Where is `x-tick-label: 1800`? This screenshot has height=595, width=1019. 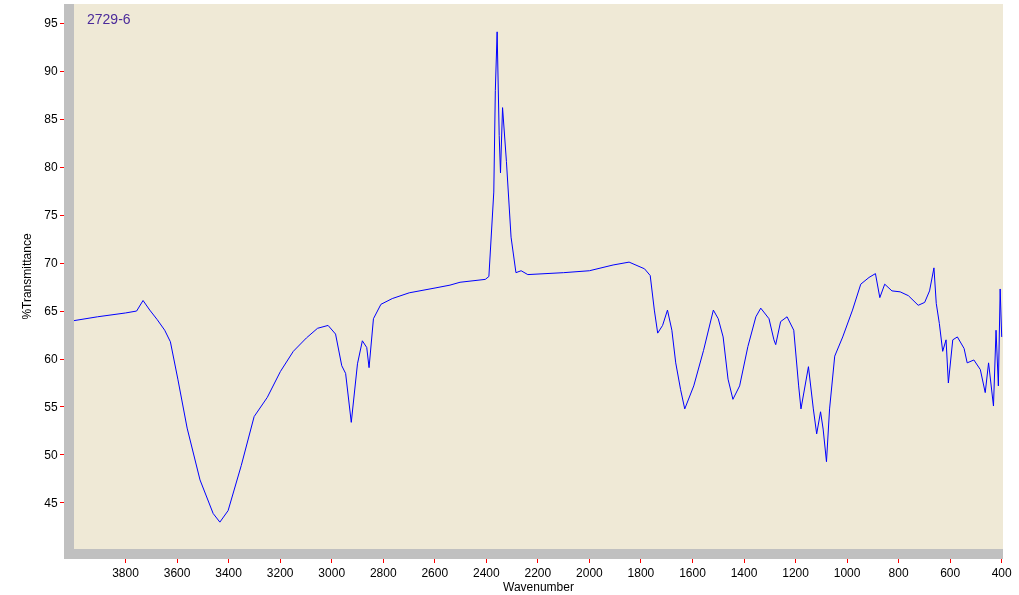 x-tick-label: 1800 is located at coordinates (641, 573).